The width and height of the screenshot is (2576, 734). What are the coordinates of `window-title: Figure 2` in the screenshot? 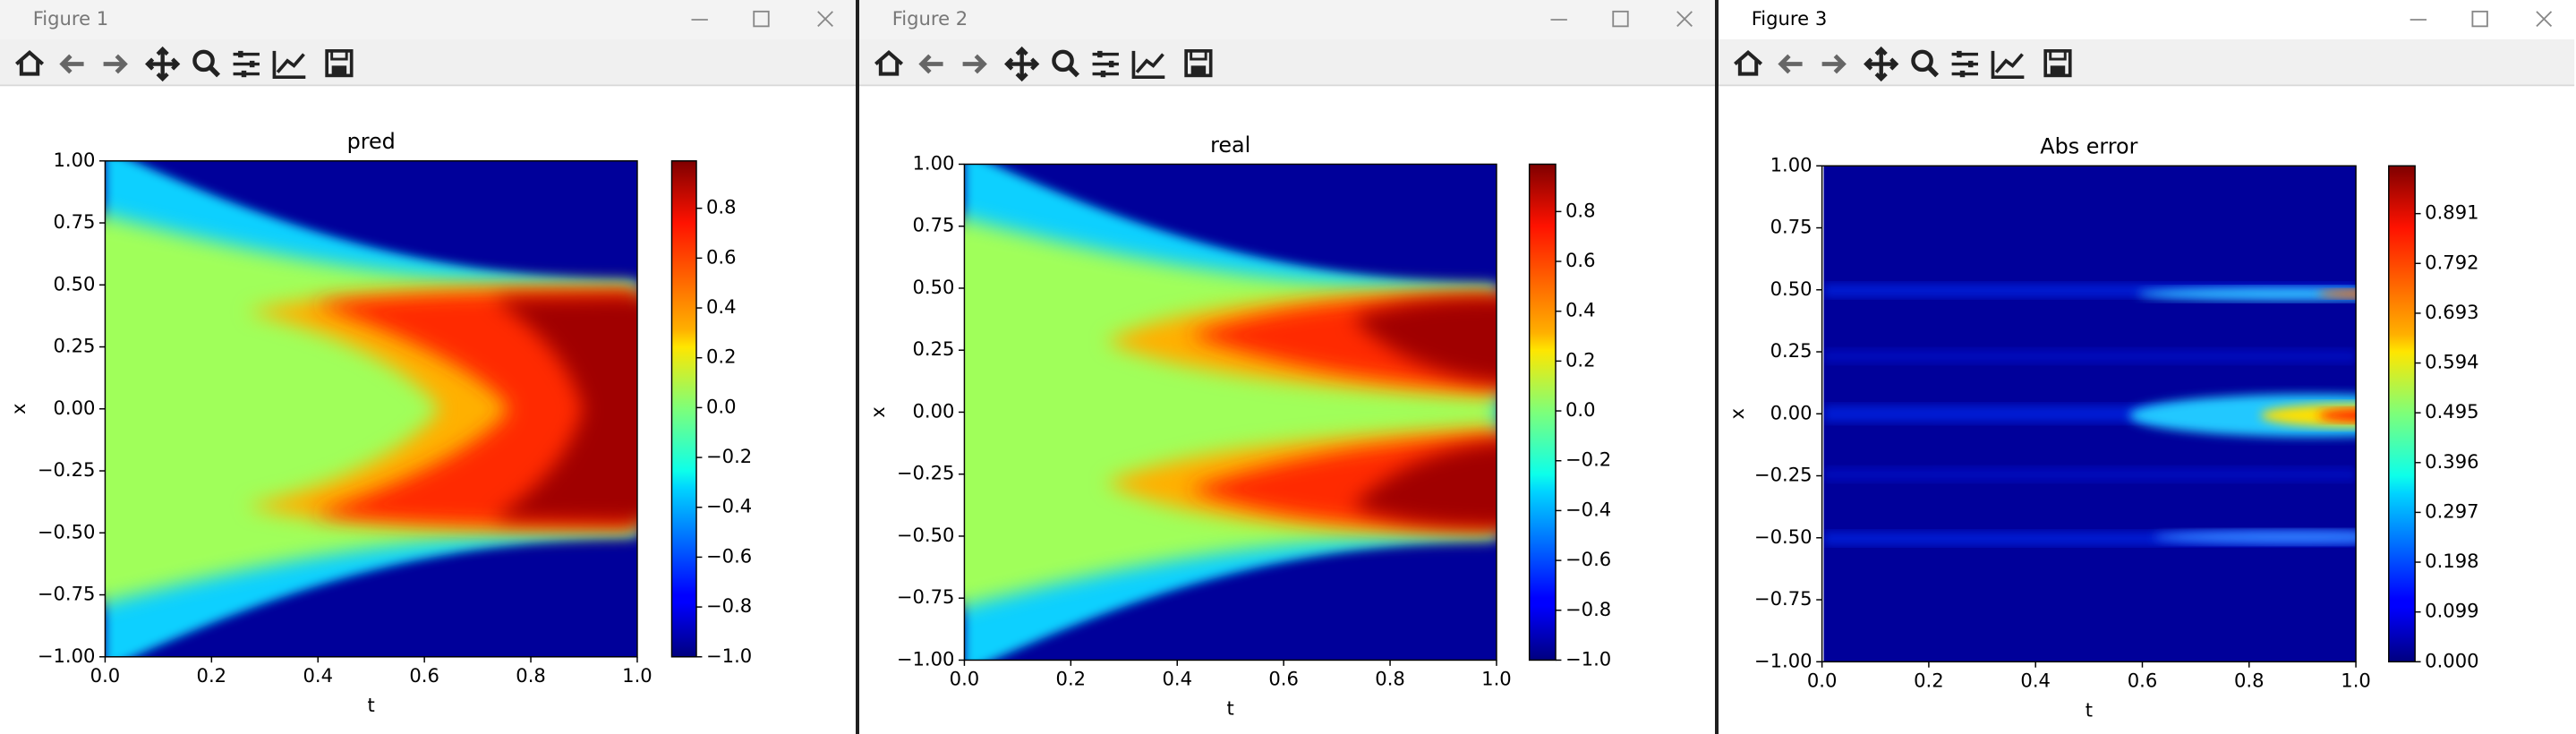 It's located at (930, 19).